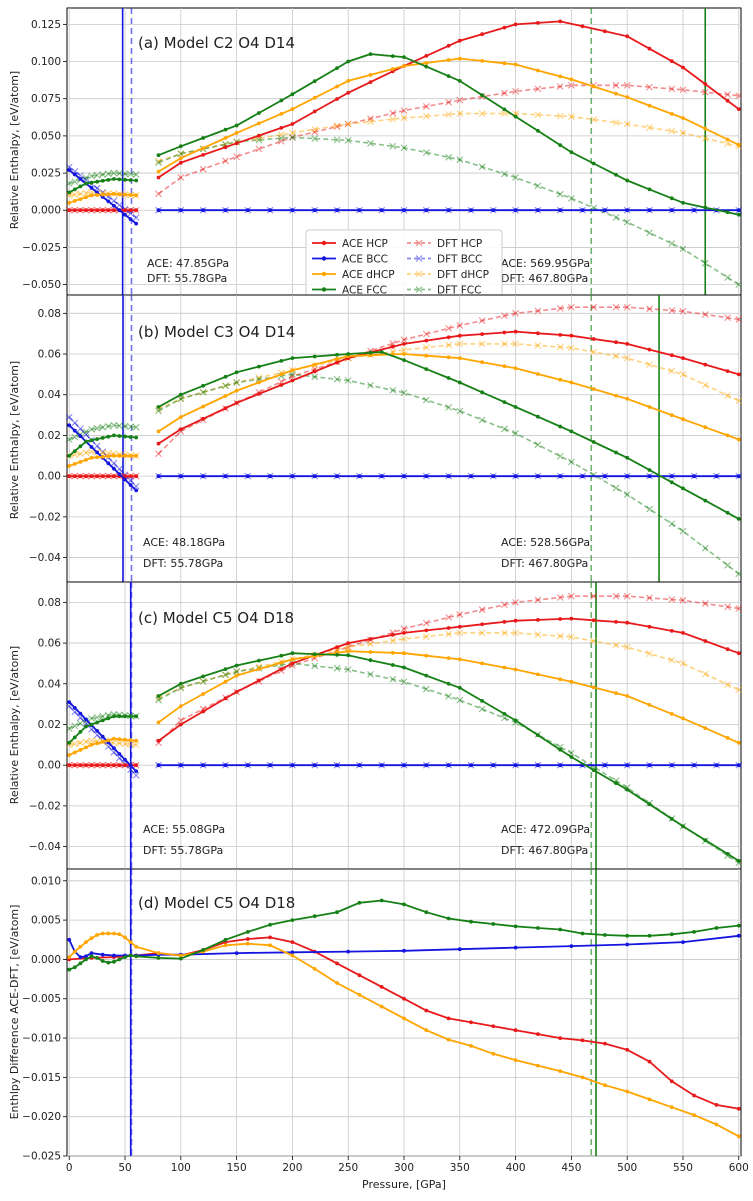  Describe the element at coordinates (448, 380) in the screenshot. I see `series-line-dft-hcp-high` at that location.